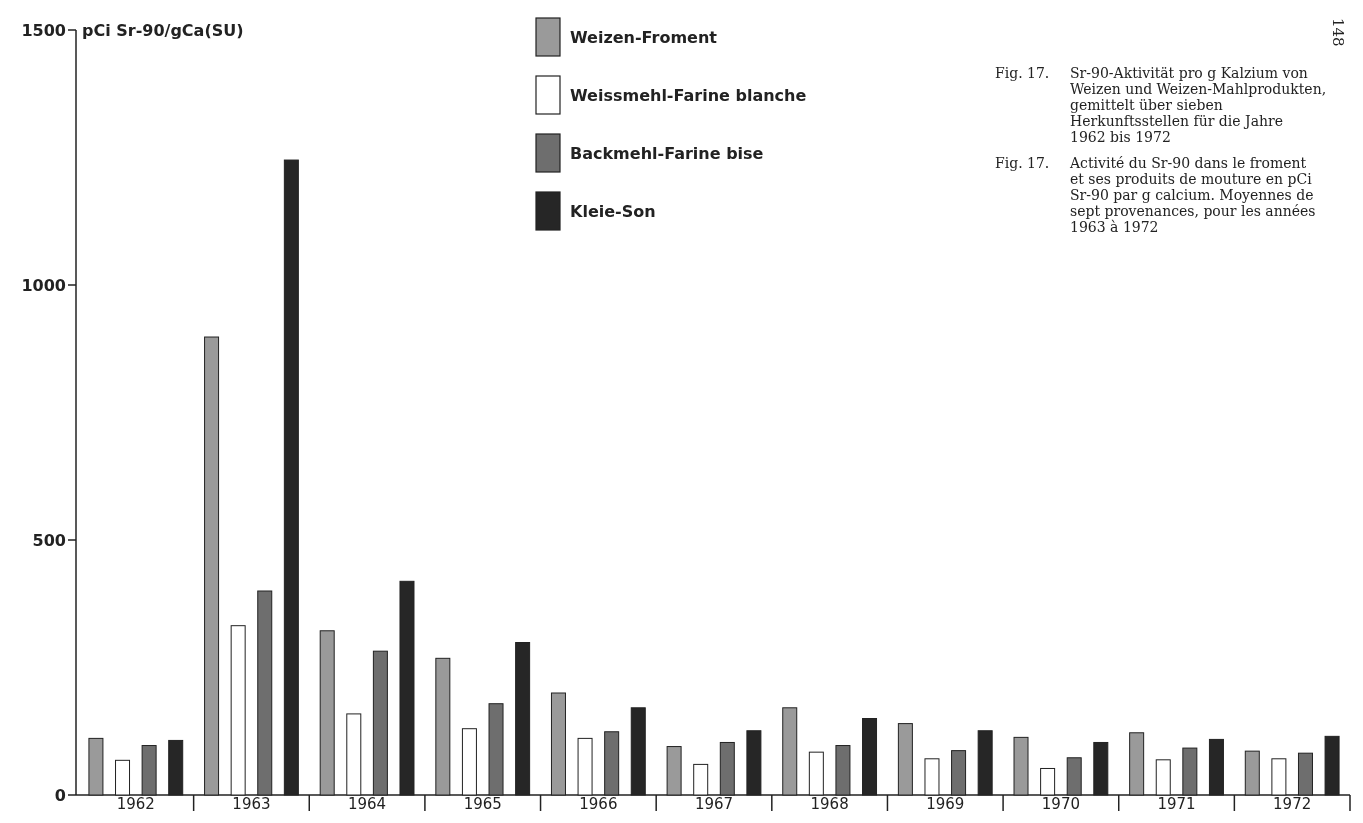 Image resolution: width=1363 pixels, height=823 pixels. Describe the element at coordinates (714, 804) in the screenshot. I see `x-tick-label: 1967` at that location.